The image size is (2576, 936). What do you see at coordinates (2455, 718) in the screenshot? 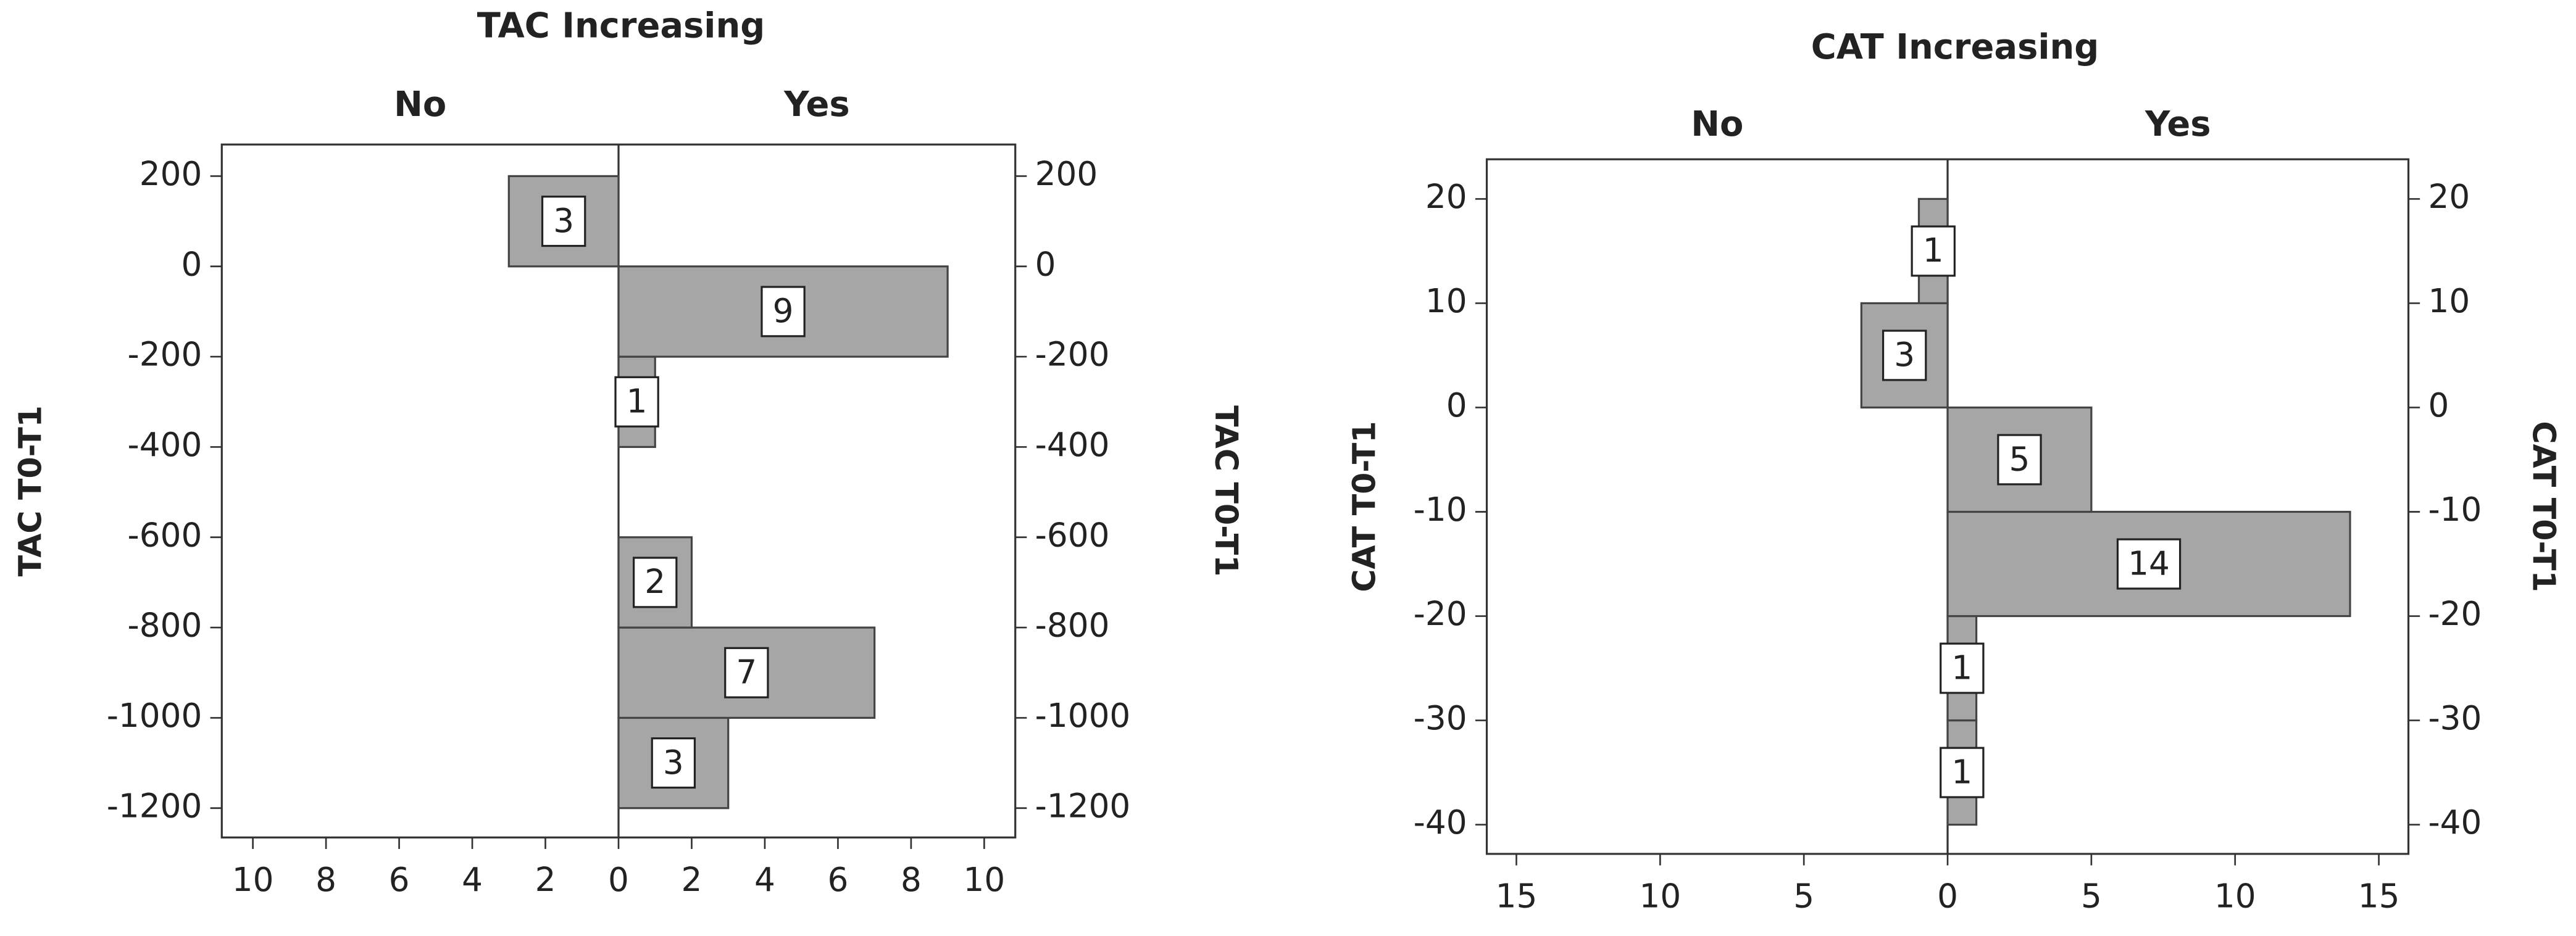
I see `y2-tick-label: -30` at bounding box center [2455, 718].